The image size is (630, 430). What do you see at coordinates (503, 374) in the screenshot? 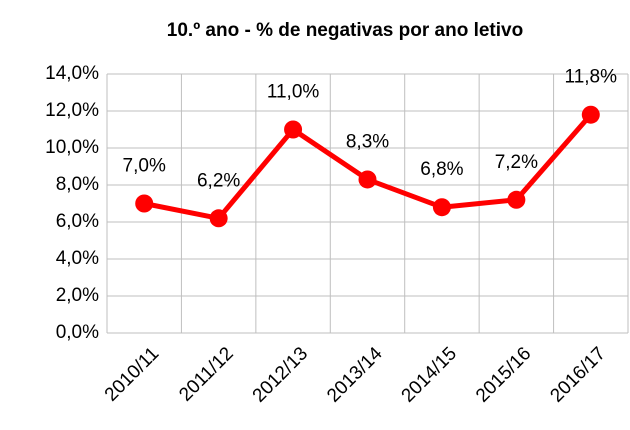
I see `x-tick-label: 2015/16` at bounding box center [503, 374].